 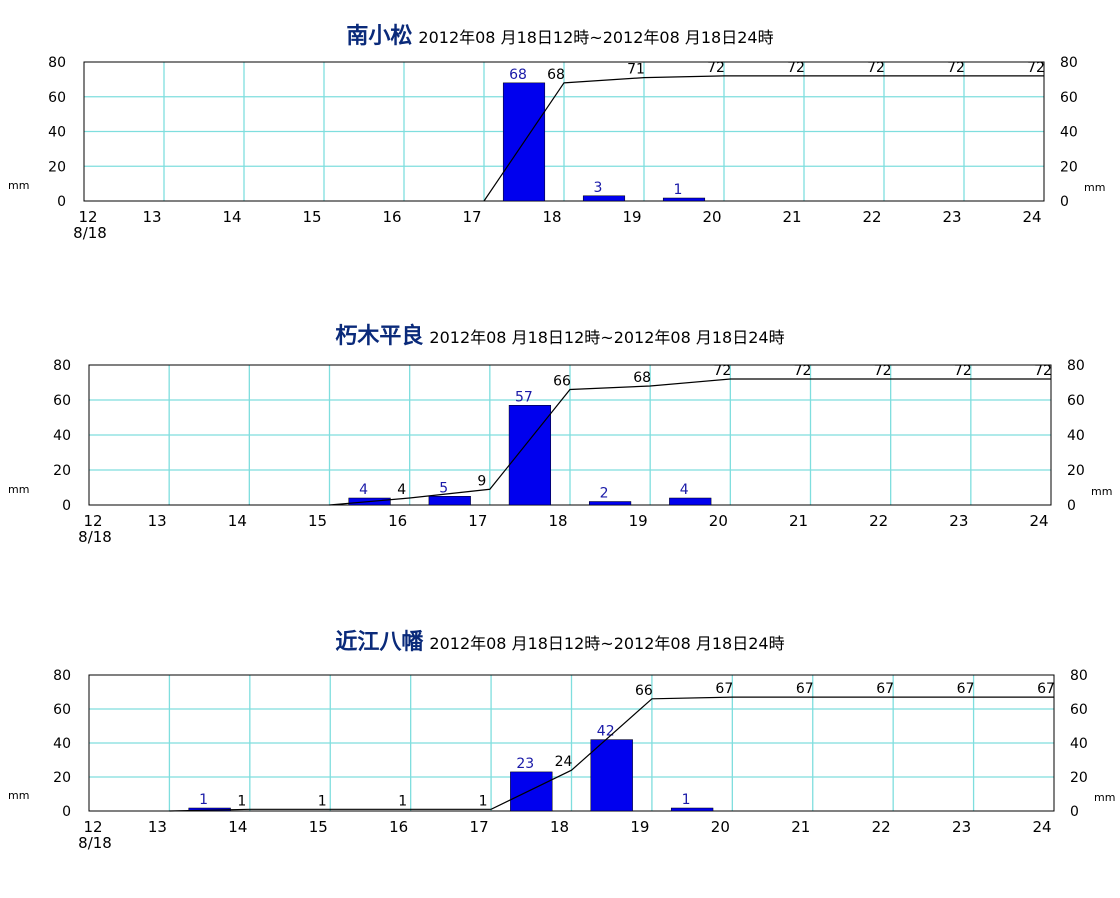 What do you see at coordinates (560, 640) in the screenshot?
I see `chart-title-3: 近江八幡 2012年08 月18日12時~2012年08 月18日24時` at bounding box center [560, 640].